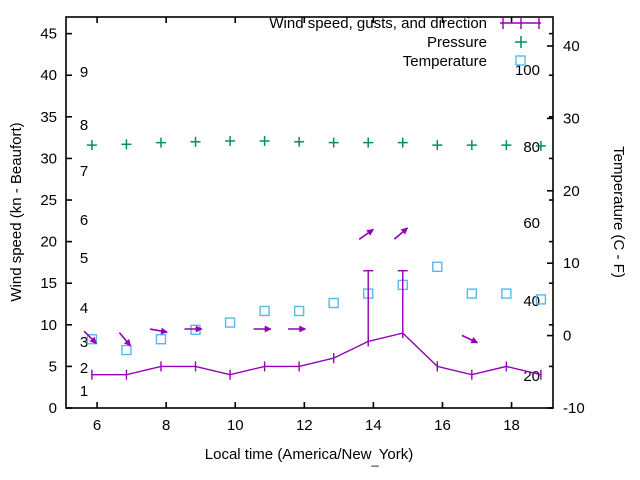  Describe the element at coordinates (378, 23) in the screenshot. I see `legend-label-wind: Wind speed, gusts, and direction` at that location.